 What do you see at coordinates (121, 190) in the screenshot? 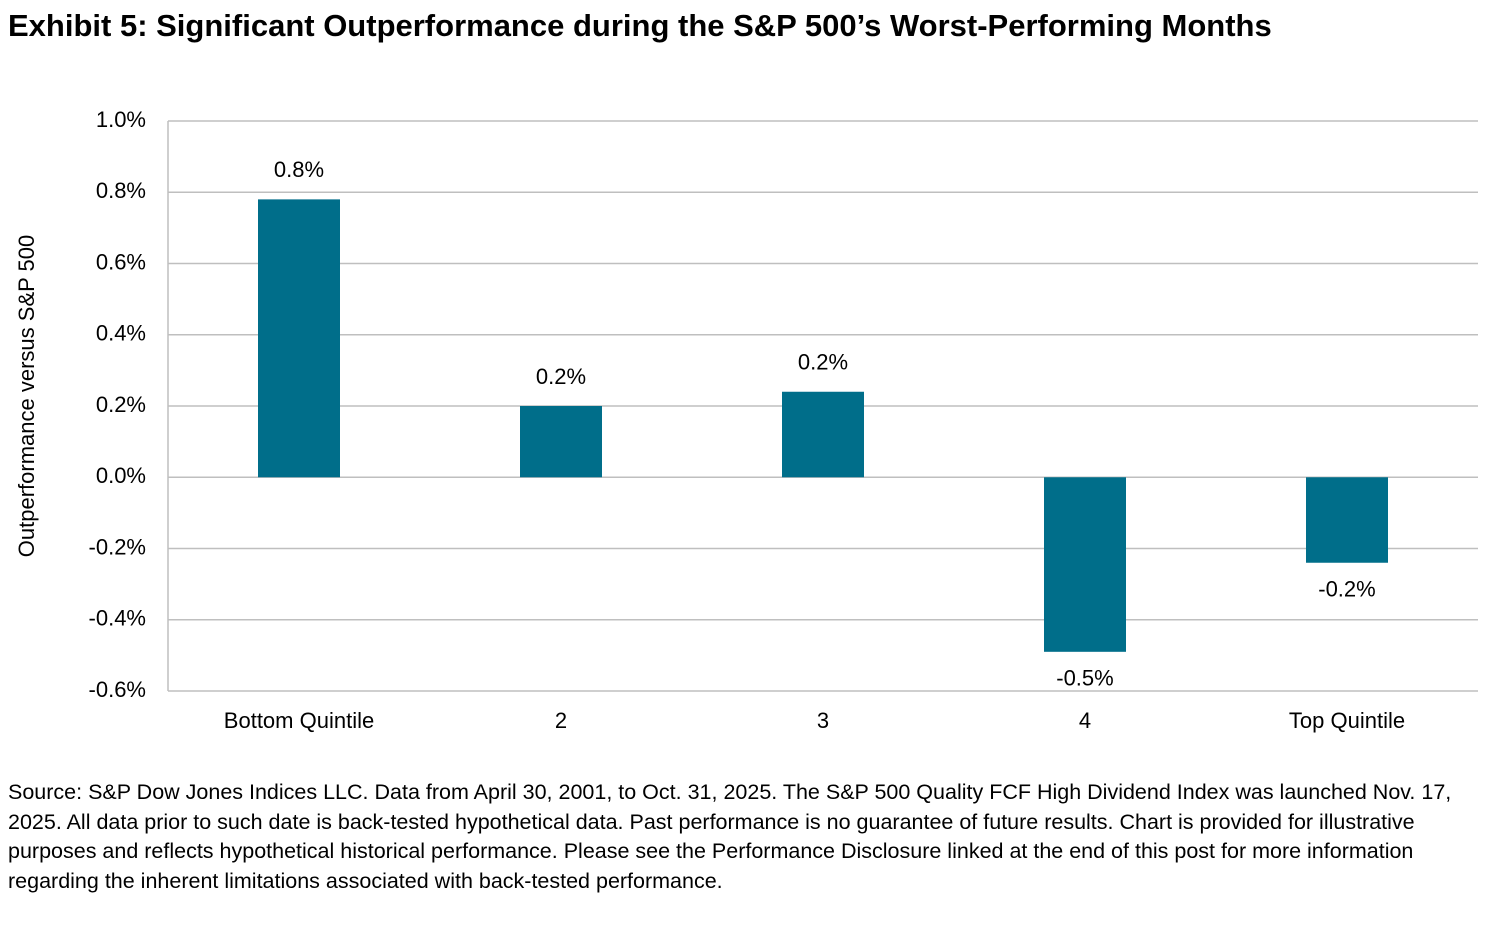
I see `y-tick-label: 0.8%` at bounding box center [121, 190].